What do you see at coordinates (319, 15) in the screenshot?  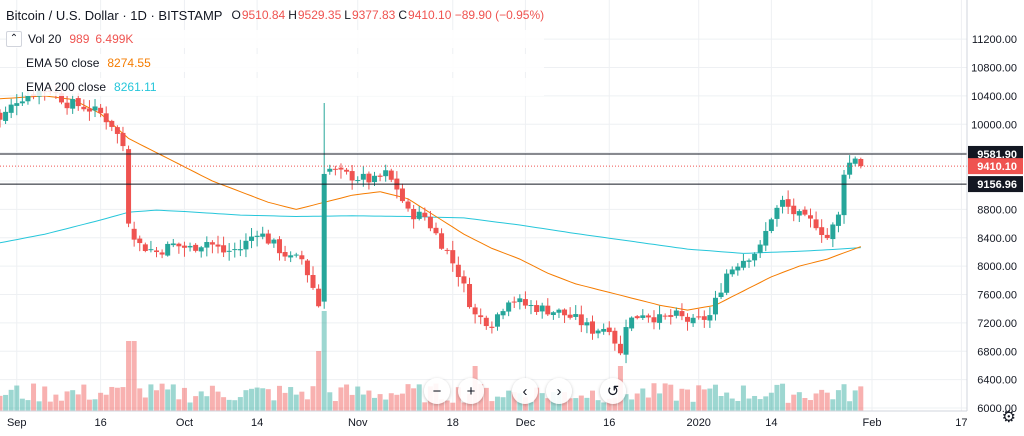 I see `high-value: 9529.35` at bounding box center [319, 15].